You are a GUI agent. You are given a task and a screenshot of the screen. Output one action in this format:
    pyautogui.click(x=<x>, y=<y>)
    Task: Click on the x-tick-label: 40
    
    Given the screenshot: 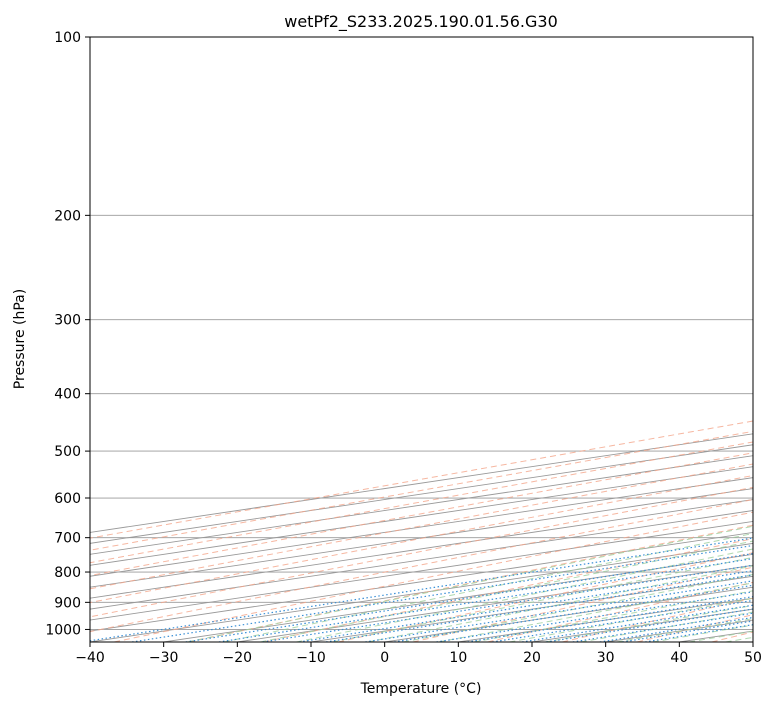 What is the action you would take?
    pyautogui.click(x=679, y=658)
    